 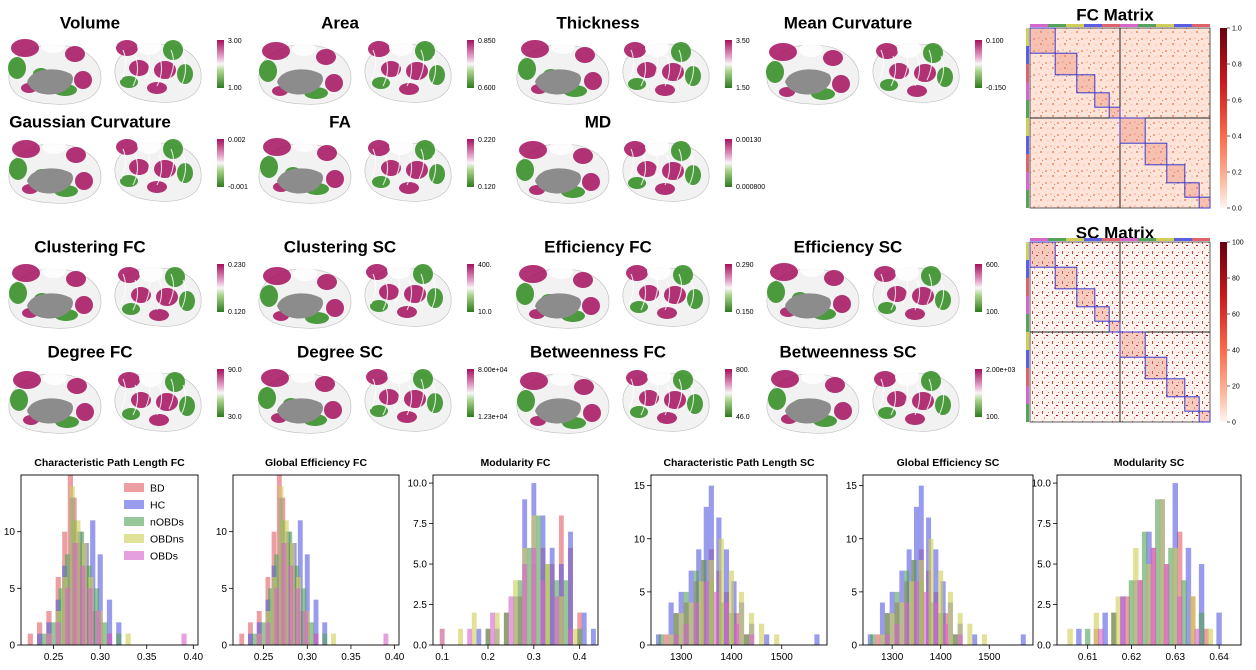 I want to click on x-tick-label: 0.2, so click(x=488, y=657).